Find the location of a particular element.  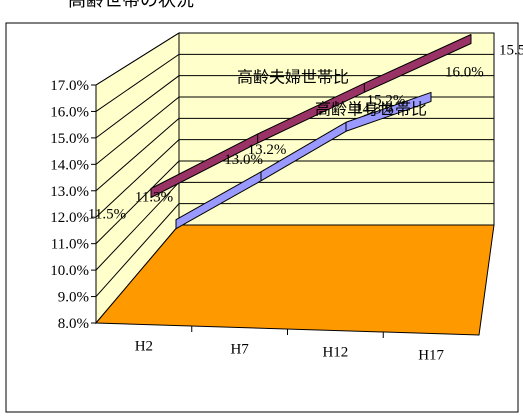

x-tick-label: H17 is located at coordinates (431, 356).